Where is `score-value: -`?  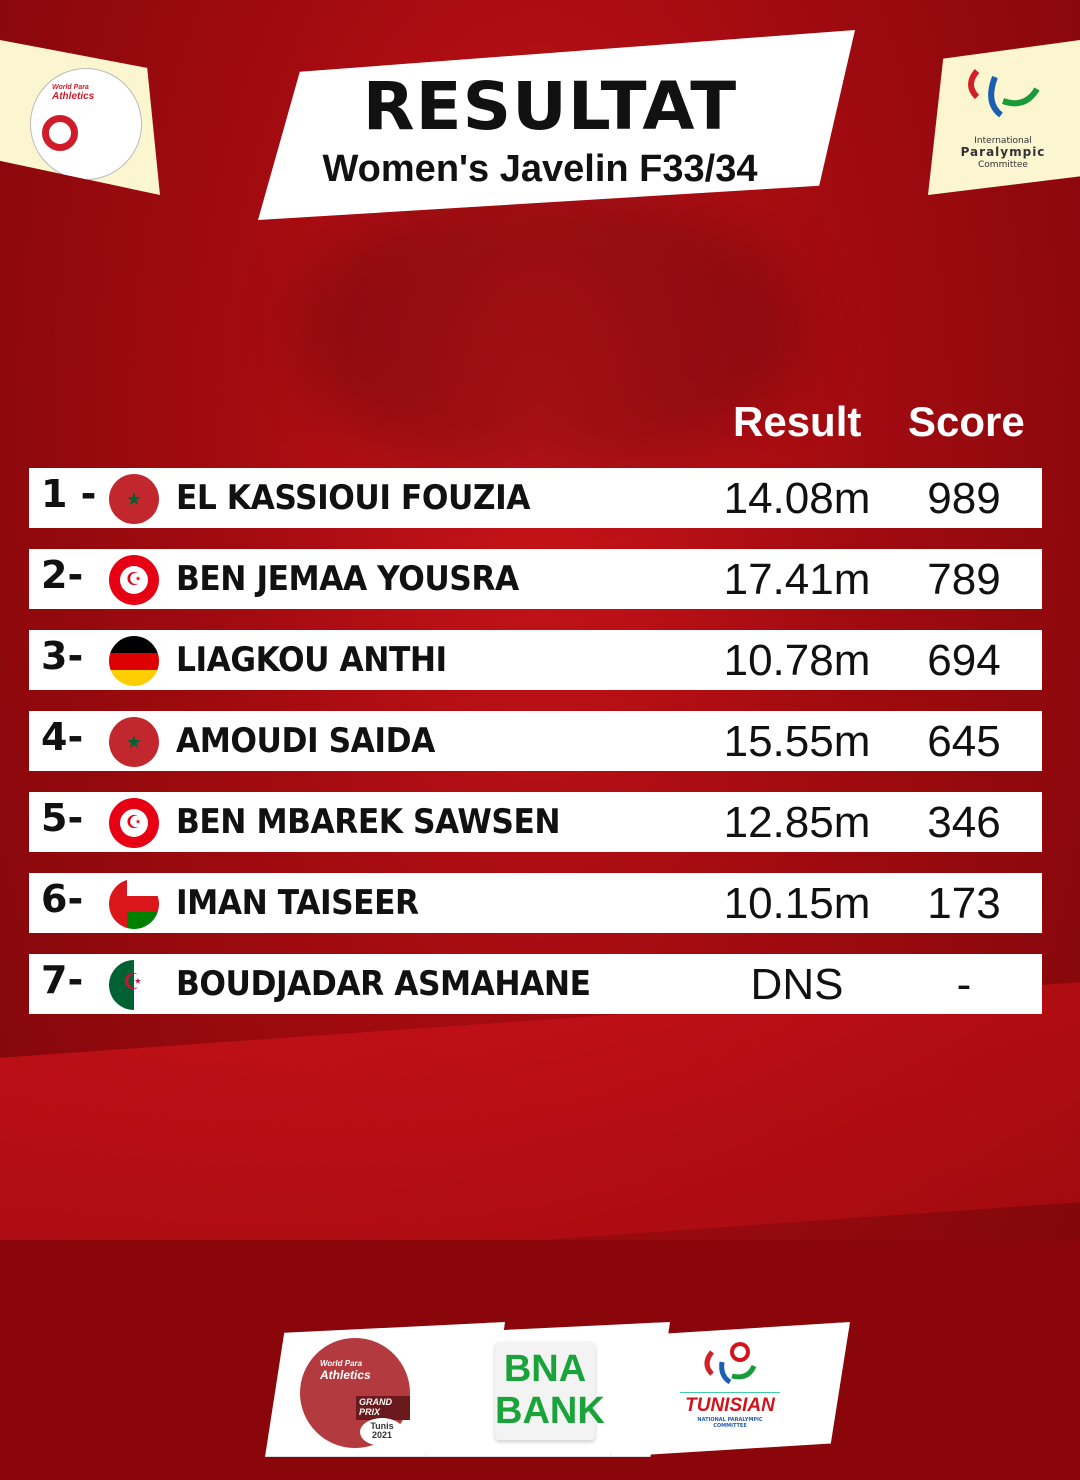
score-value: - is located at coordinates (964, 984).